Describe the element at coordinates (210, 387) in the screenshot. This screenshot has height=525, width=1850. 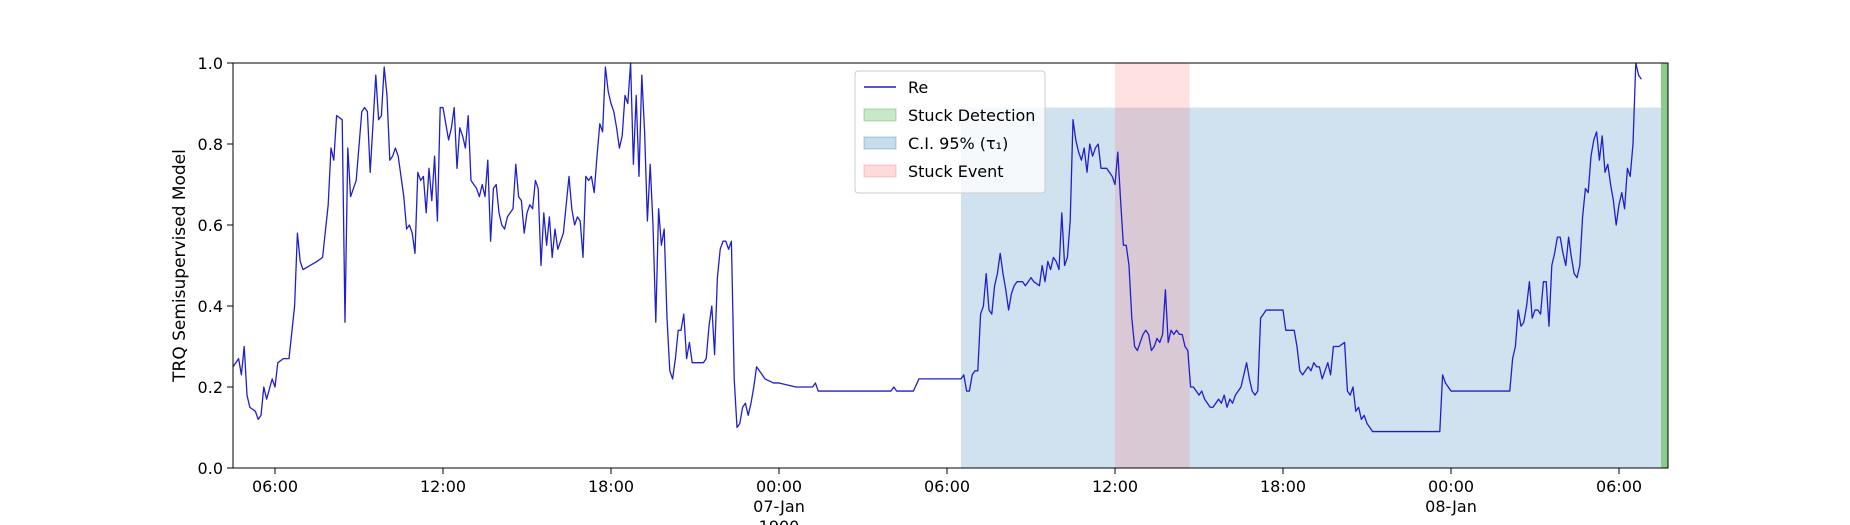
I see `y-tick-label: 0.2` at that location.